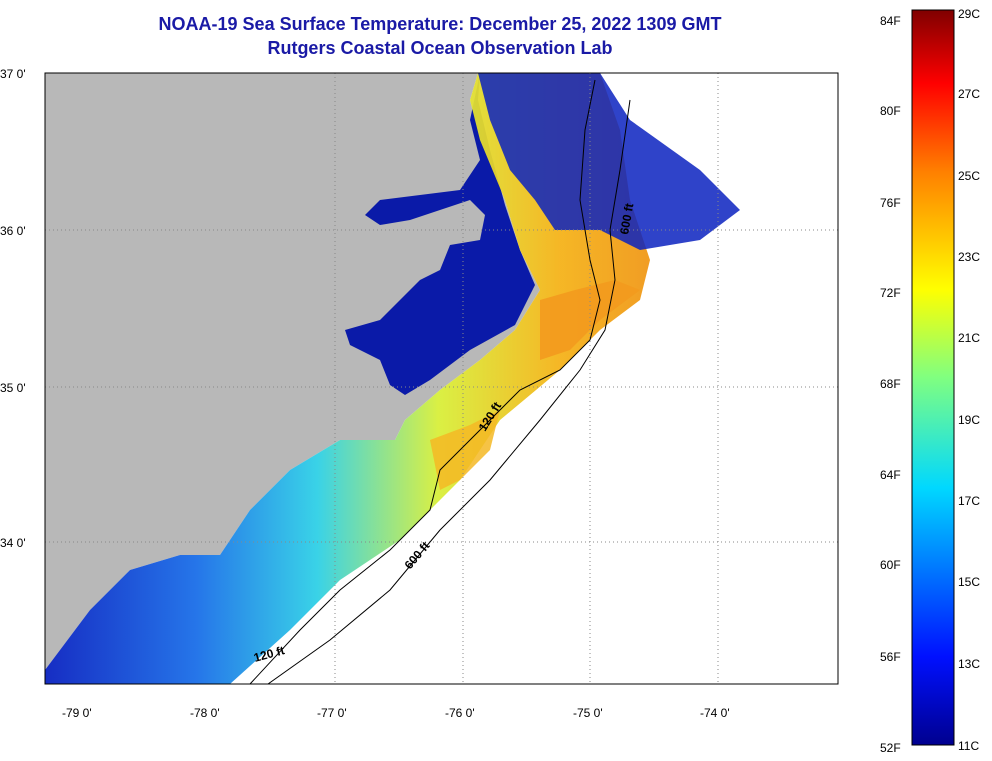 The width and height of the screenshot is (992, 761). What do you see at coordinates (13, 388) in the screenshot?
I see `lat-label: 35 0'` at bounding box center [13, 388].